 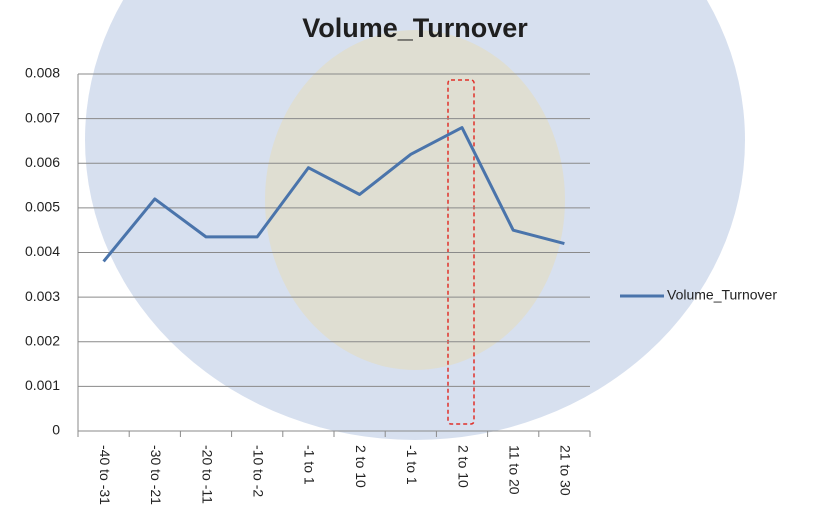 I want to click on y-tick-label: 0.006, so click(x=42, y=162).